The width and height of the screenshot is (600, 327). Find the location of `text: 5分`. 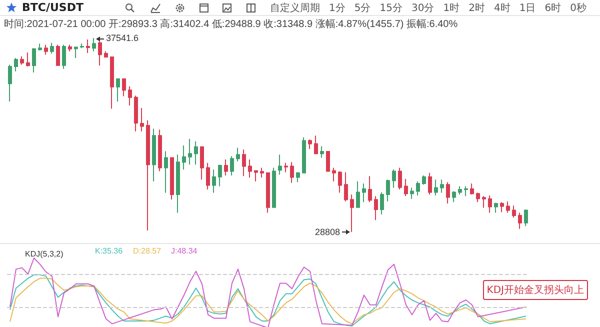

text: 5分 is located at coordinates (362, 8).